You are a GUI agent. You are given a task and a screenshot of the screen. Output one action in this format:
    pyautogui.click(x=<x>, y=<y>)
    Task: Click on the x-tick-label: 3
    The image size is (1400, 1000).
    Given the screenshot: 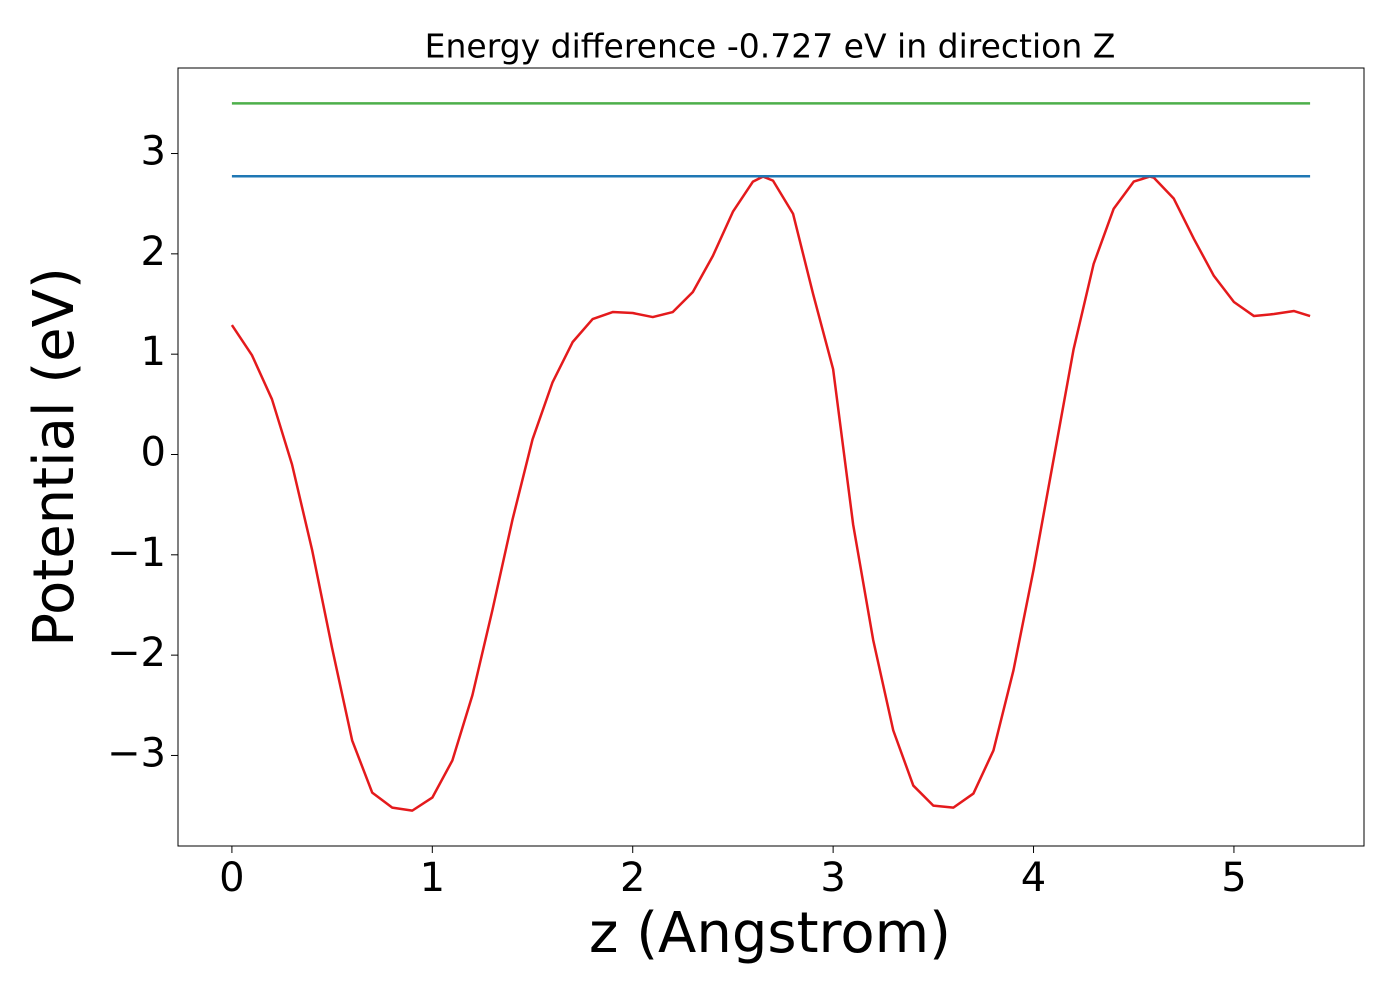 What is the action you would take?
    pyautogui.click(x=832, y=878)
    